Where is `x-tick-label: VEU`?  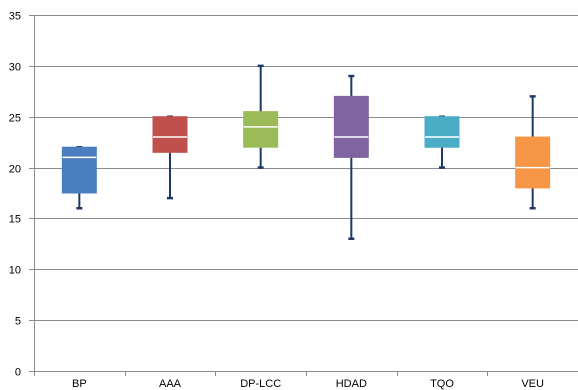
x-tick-label: VEU is located at coordinates (532, 384).